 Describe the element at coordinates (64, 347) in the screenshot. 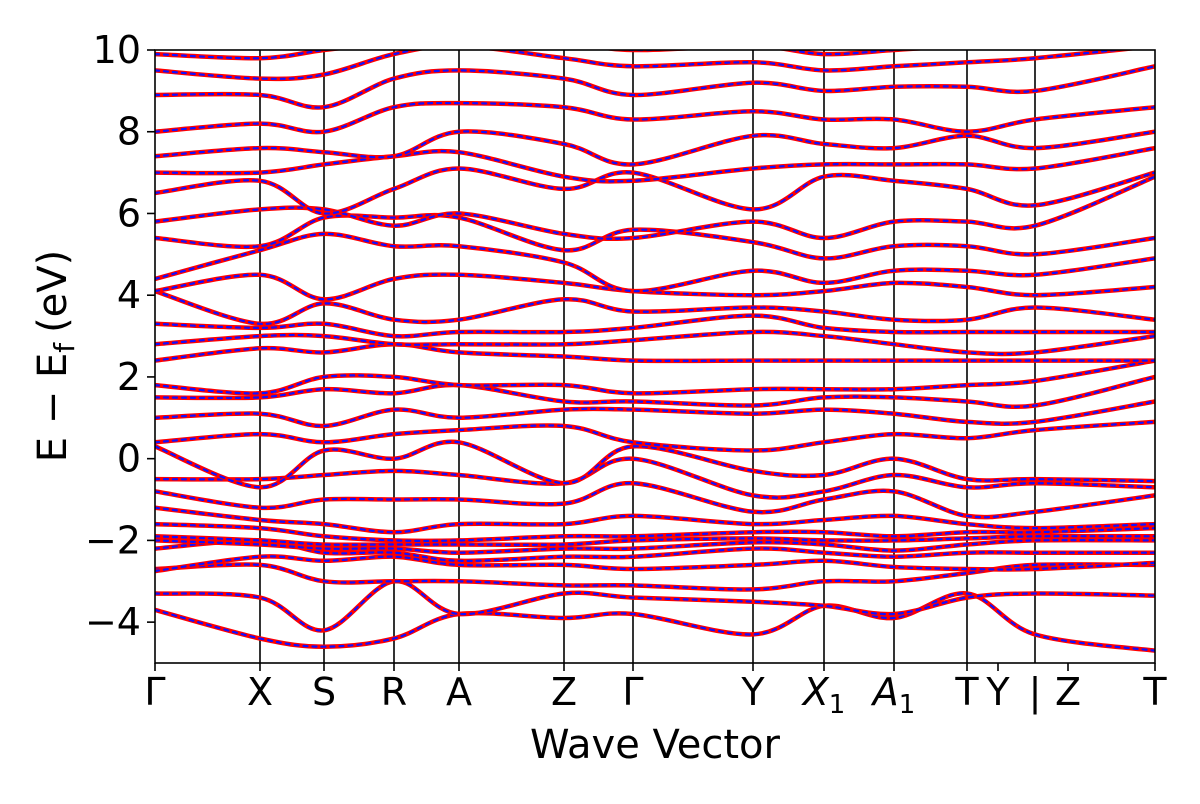

I see `y-axis-title-sub: f` at that location.